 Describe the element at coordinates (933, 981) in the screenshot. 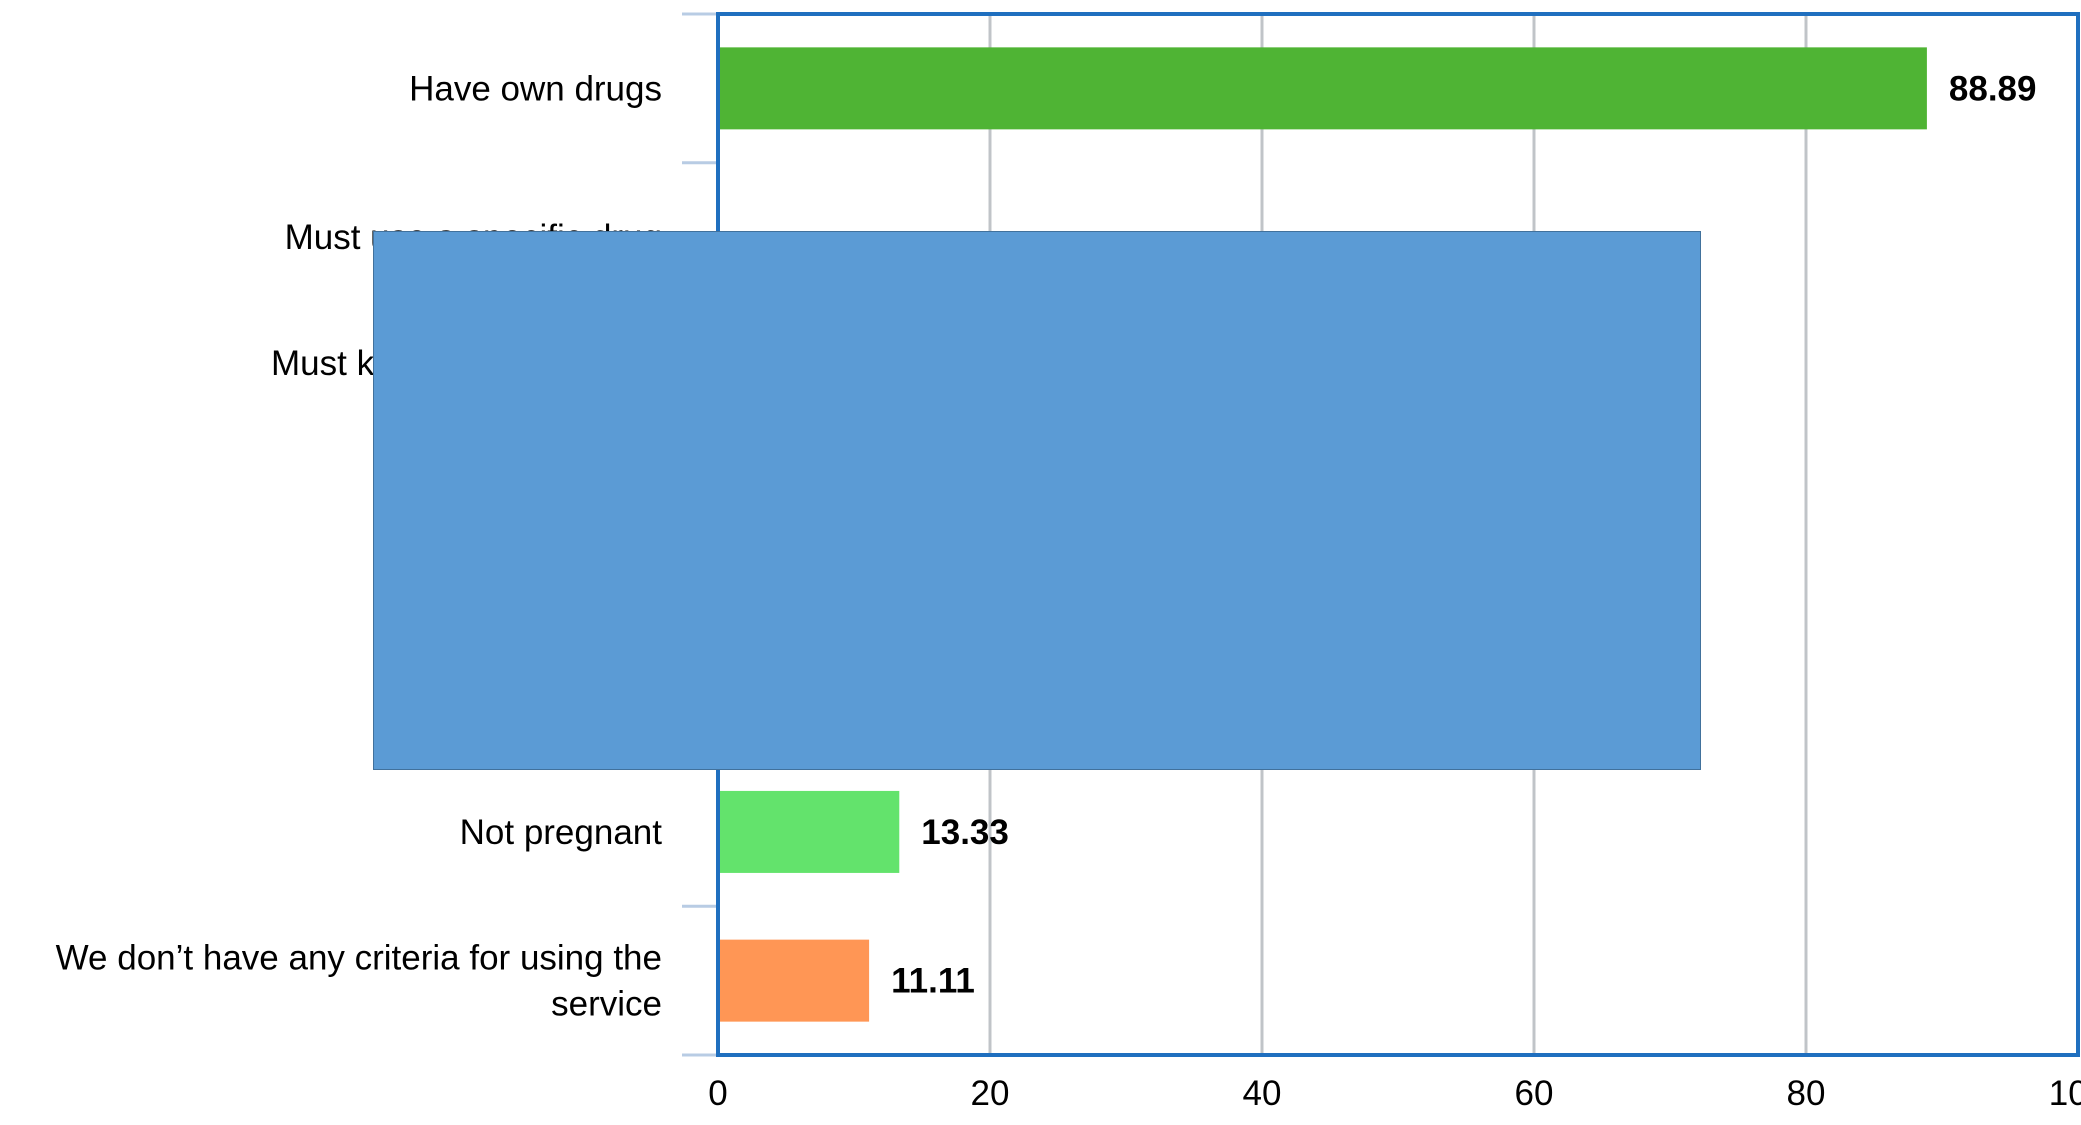

I see `value-label: 11.11` at that location.